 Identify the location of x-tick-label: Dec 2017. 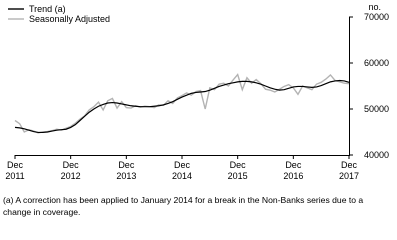
(349, 170).